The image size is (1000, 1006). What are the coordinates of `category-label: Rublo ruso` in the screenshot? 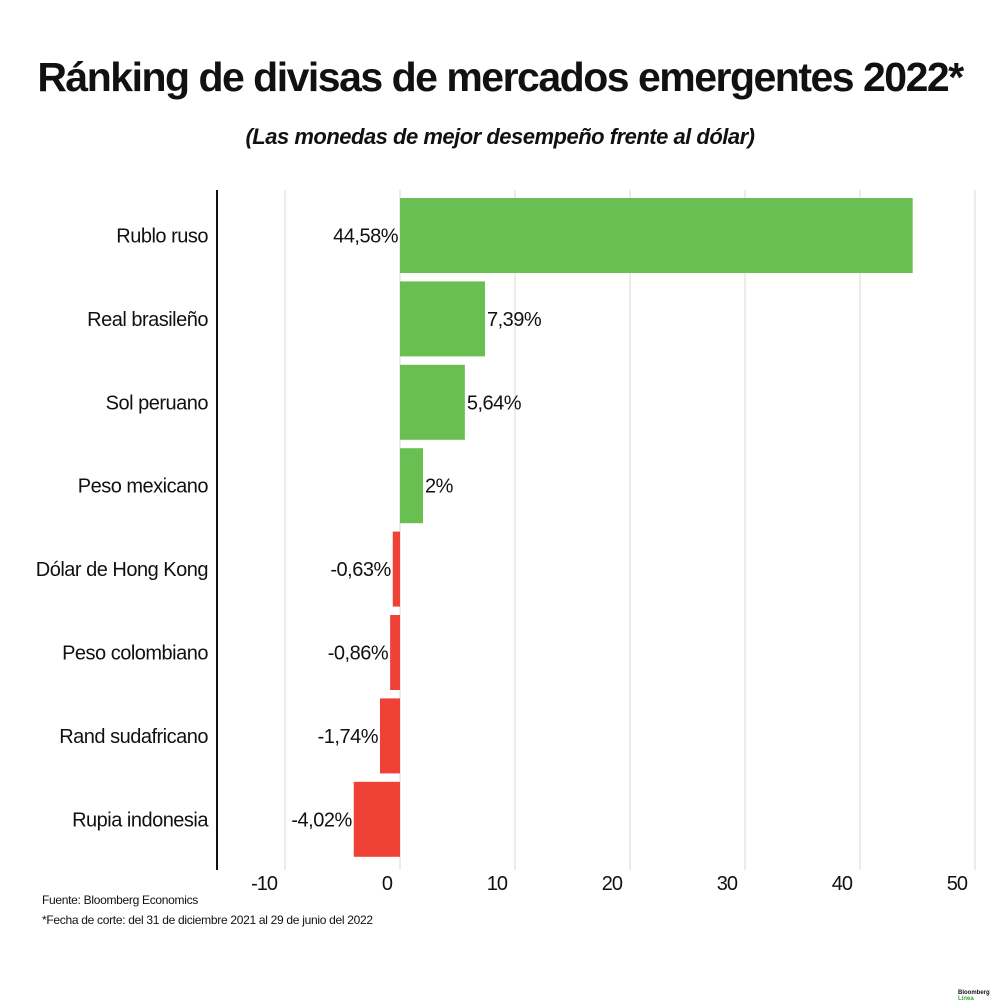 It's located at (162, 237).